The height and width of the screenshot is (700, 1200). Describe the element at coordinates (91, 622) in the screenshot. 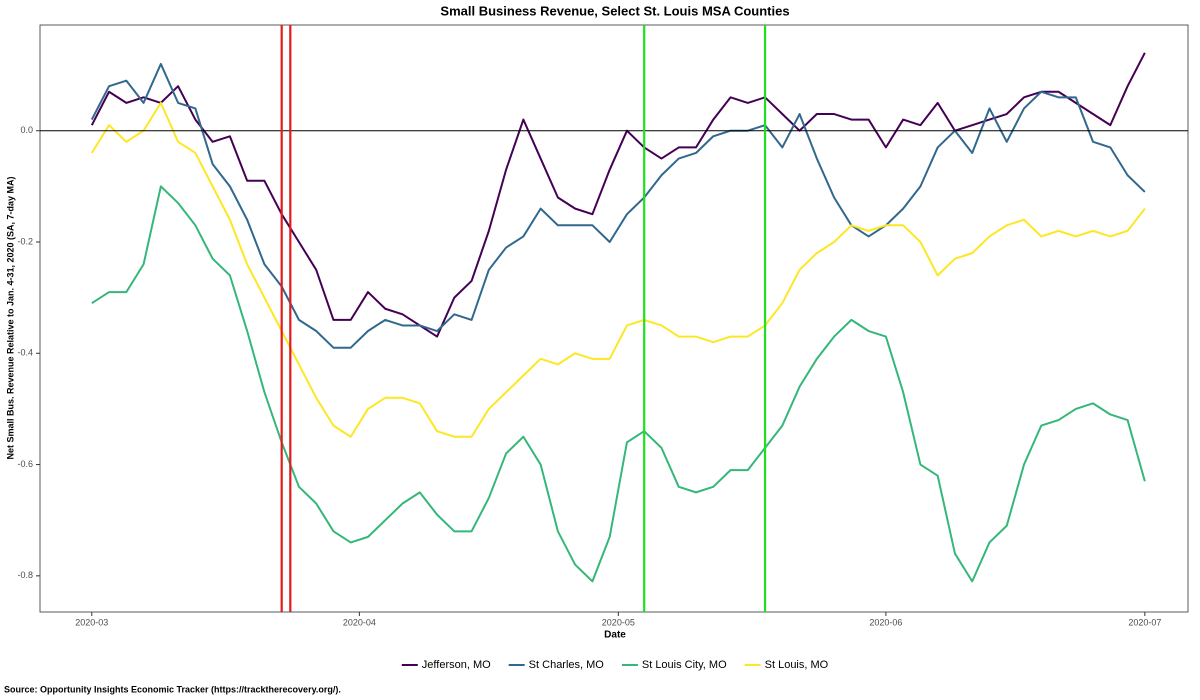

I see `x-tick-label: 2020-03` at that location.